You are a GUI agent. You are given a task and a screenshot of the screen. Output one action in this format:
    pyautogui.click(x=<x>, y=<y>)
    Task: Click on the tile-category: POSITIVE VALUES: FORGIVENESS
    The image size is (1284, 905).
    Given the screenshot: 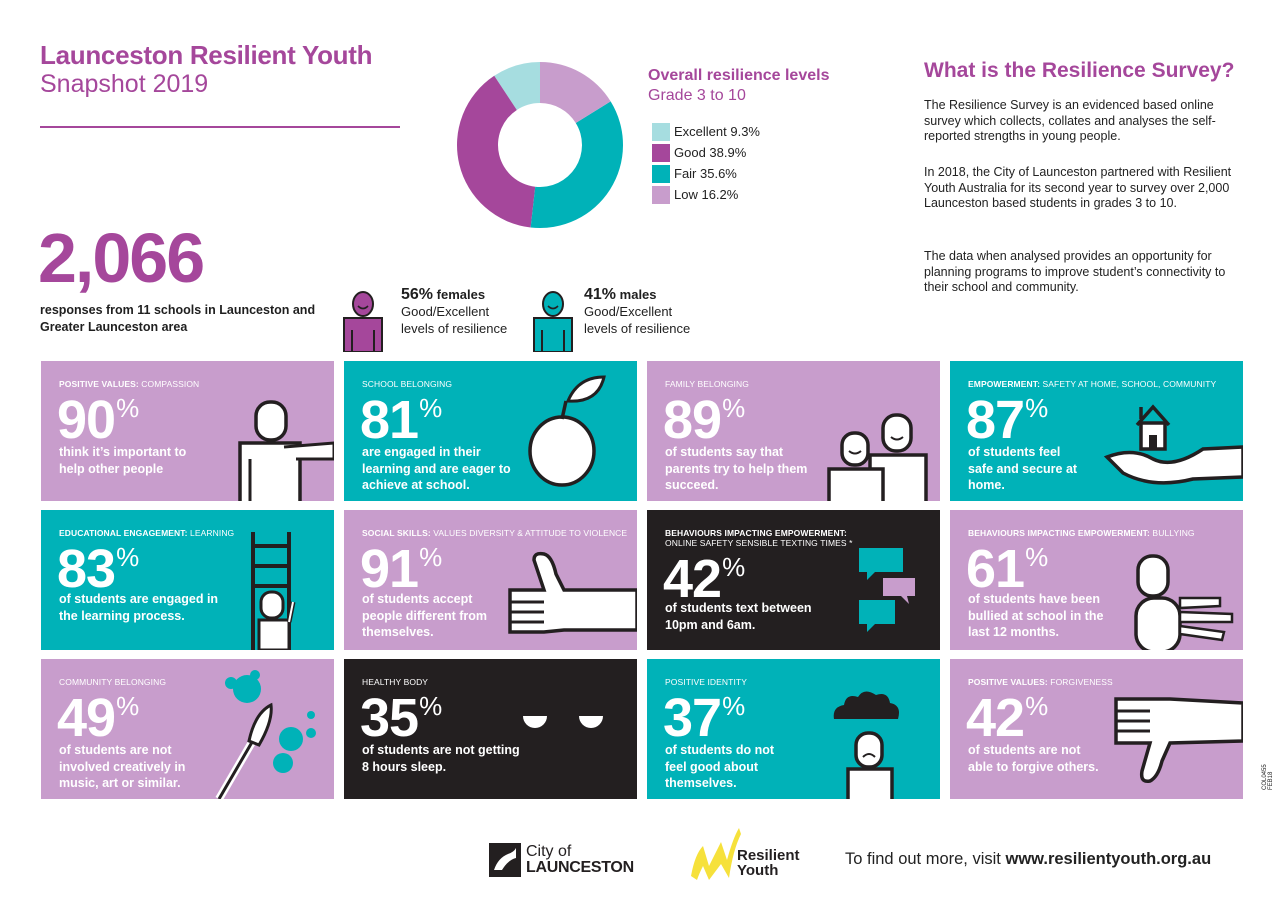 What is the action you would take?
    pyautogui.click(x=1040, y=682)
    